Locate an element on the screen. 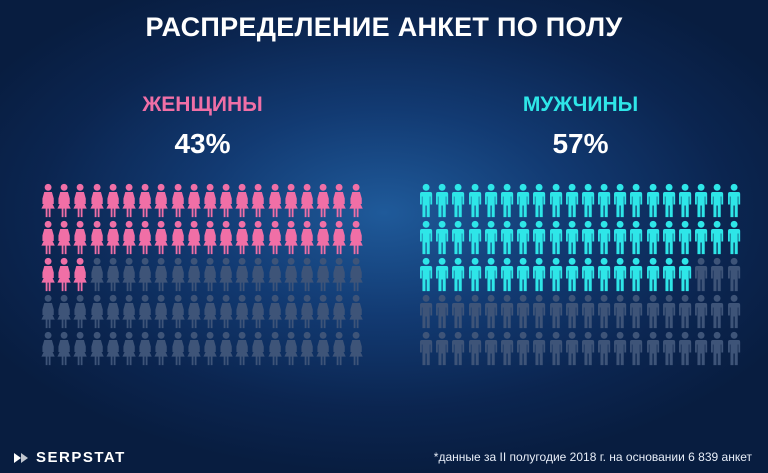 Image resolution: width=768 pixels, height=473 pixels. serpstat-logo: SERPSTAT is located at coordinates (69, 457).